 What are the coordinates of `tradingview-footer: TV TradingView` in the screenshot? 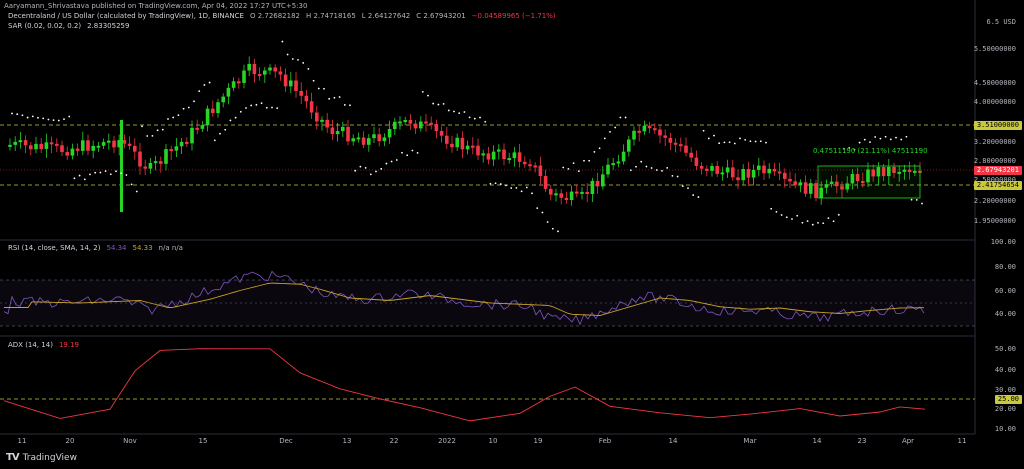 It's located at (41, 457).